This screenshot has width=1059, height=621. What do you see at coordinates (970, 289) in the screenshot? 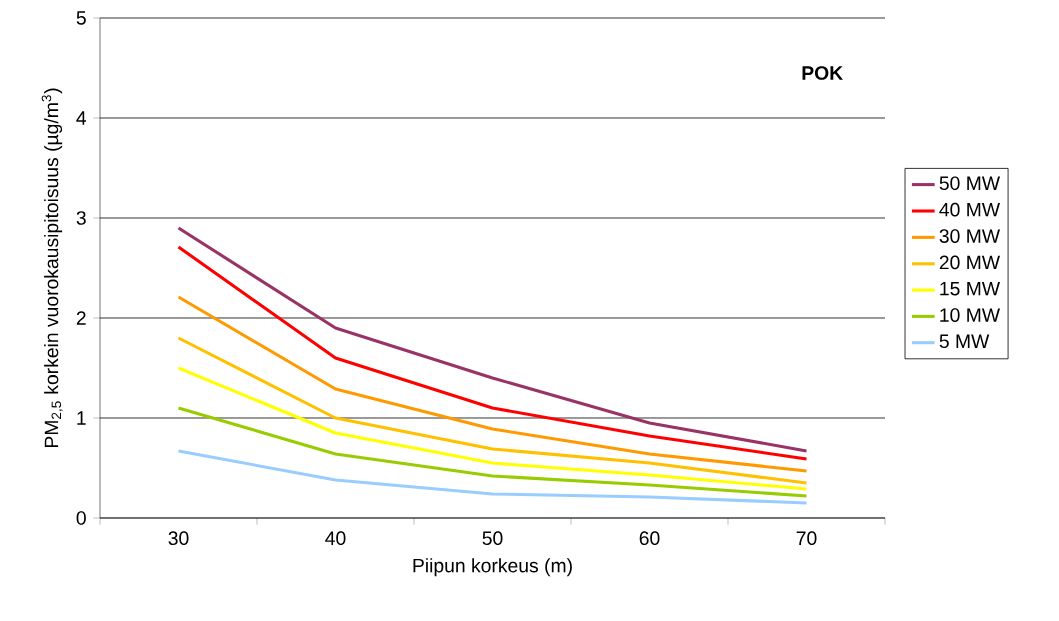
I see `legend-label: 15 MW` at bounding box center [970, 289].